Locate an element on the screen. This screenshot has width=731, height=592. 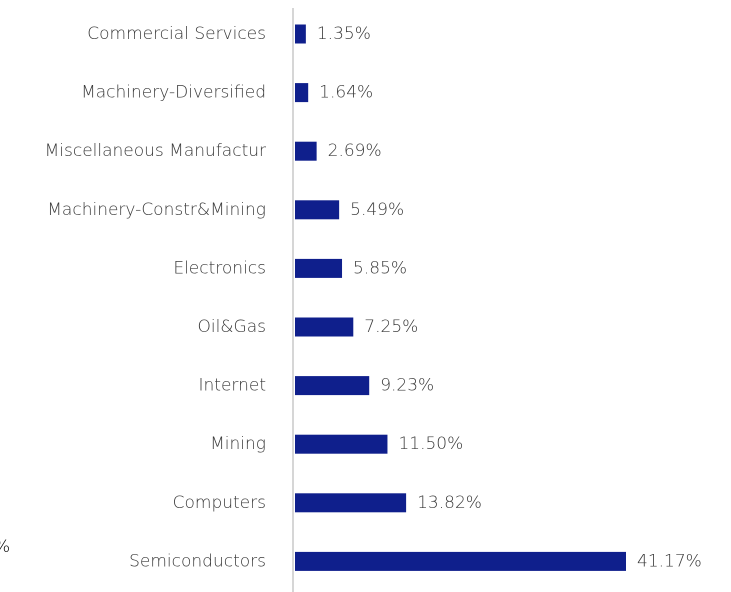
bar-row: Machinery-Diversified 1.64% is located at coordinates (227, 93).